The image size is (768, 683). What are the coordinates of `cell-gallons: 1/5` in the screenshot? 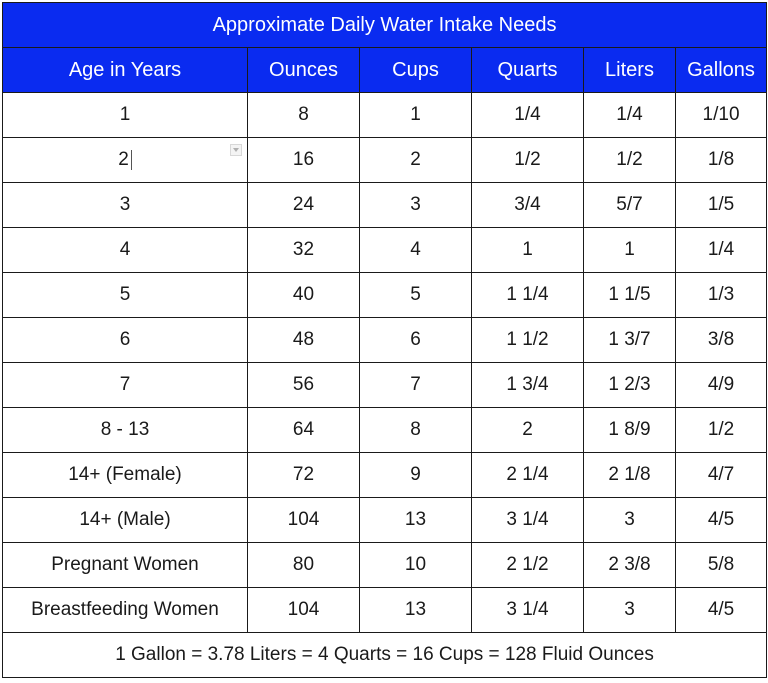 It's located at (721, 205).